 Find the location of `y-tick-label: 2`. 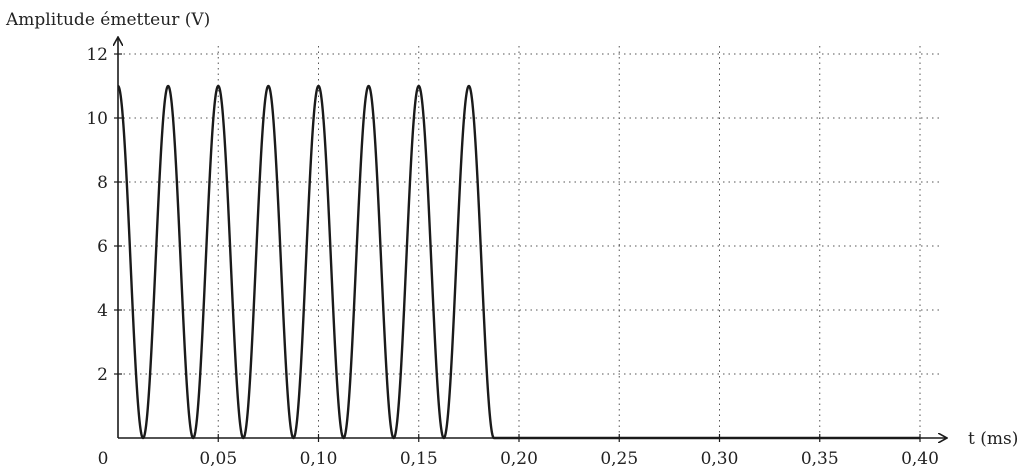

y-tick-label: 2 is located at coordinates (102, 375).